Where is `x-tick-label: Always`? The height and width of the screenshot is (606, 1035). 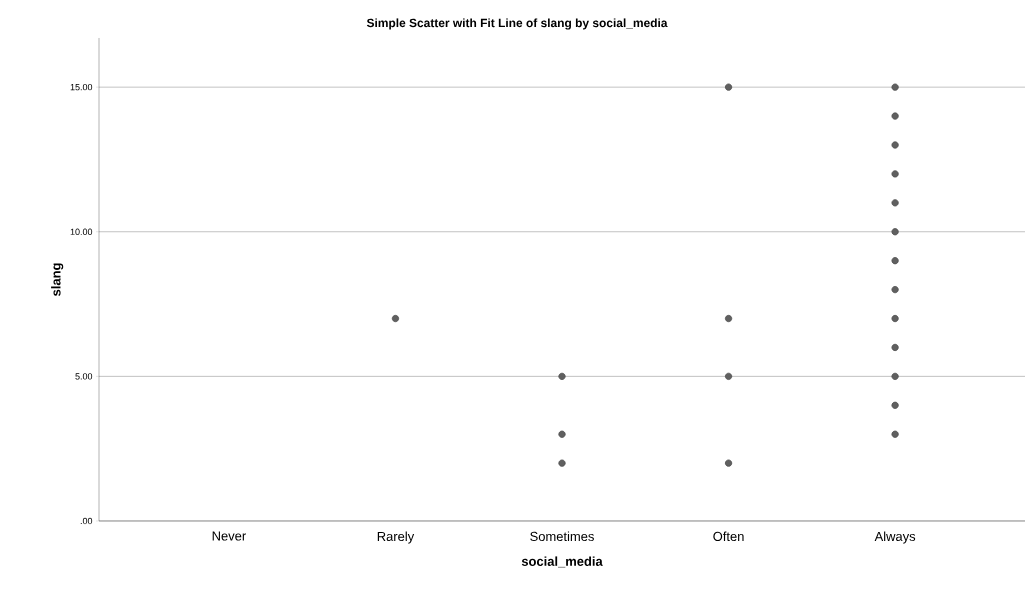
x-tick-label: Always is located at coordinates (895, 537).